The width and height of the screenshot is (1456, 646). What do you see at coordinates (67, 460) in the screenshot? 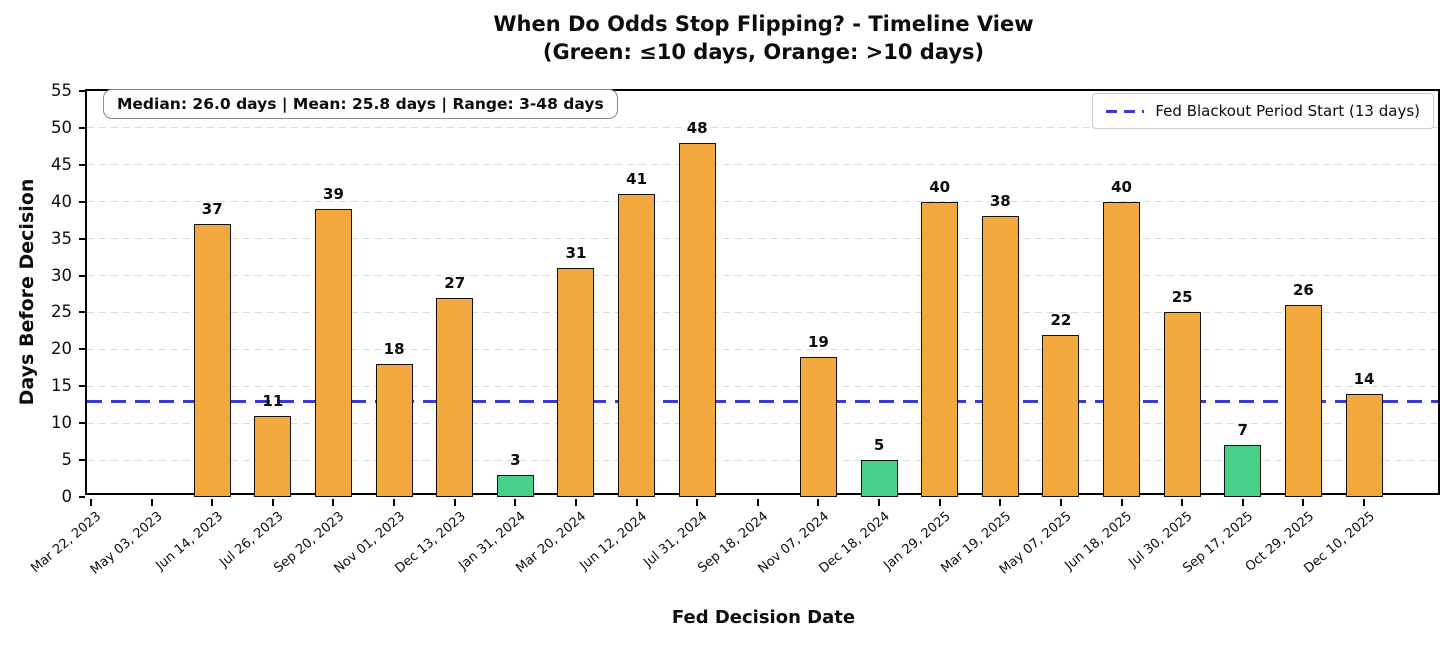
I see `y-tick-label: 5` at bounding box center [67, 460].